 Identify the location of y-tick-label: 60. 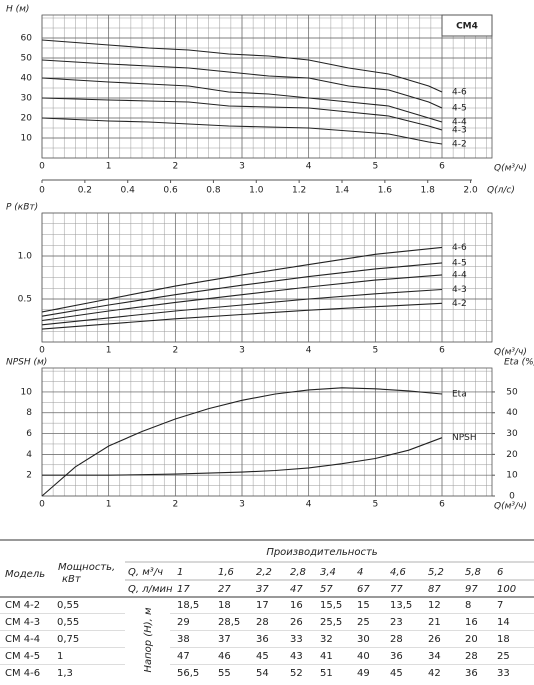
(27, 39).